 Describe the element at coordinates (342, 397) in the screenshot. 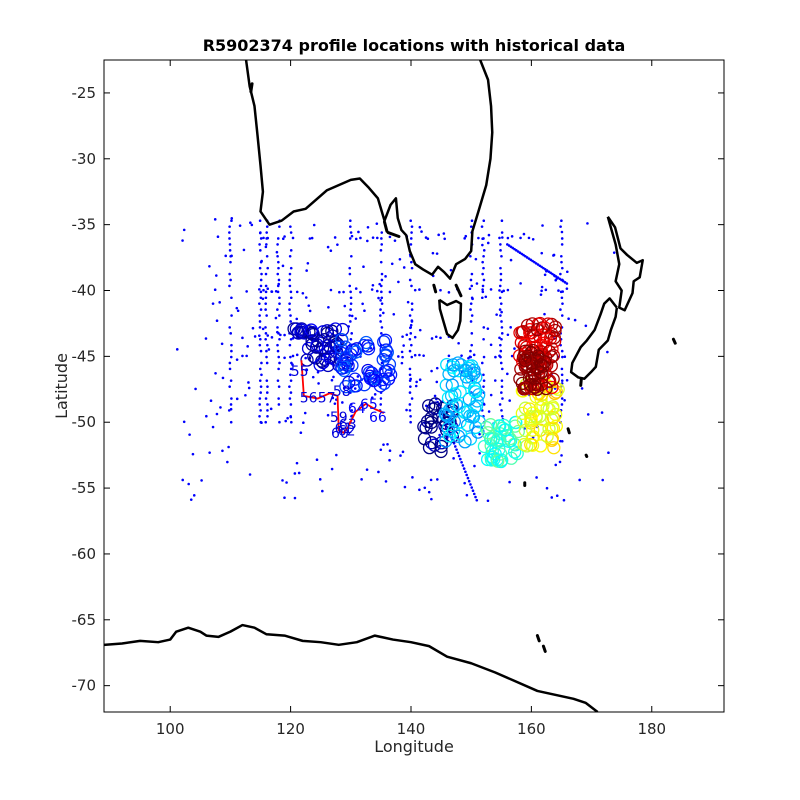

I see `float-track-line` at that location.